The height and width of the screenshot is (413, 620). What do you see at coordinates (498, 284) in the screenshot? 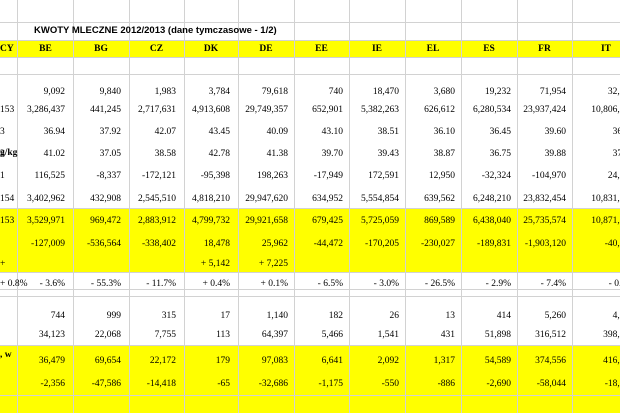
I see `table-cell: - 2.9%` at bounding box center [498, 284].